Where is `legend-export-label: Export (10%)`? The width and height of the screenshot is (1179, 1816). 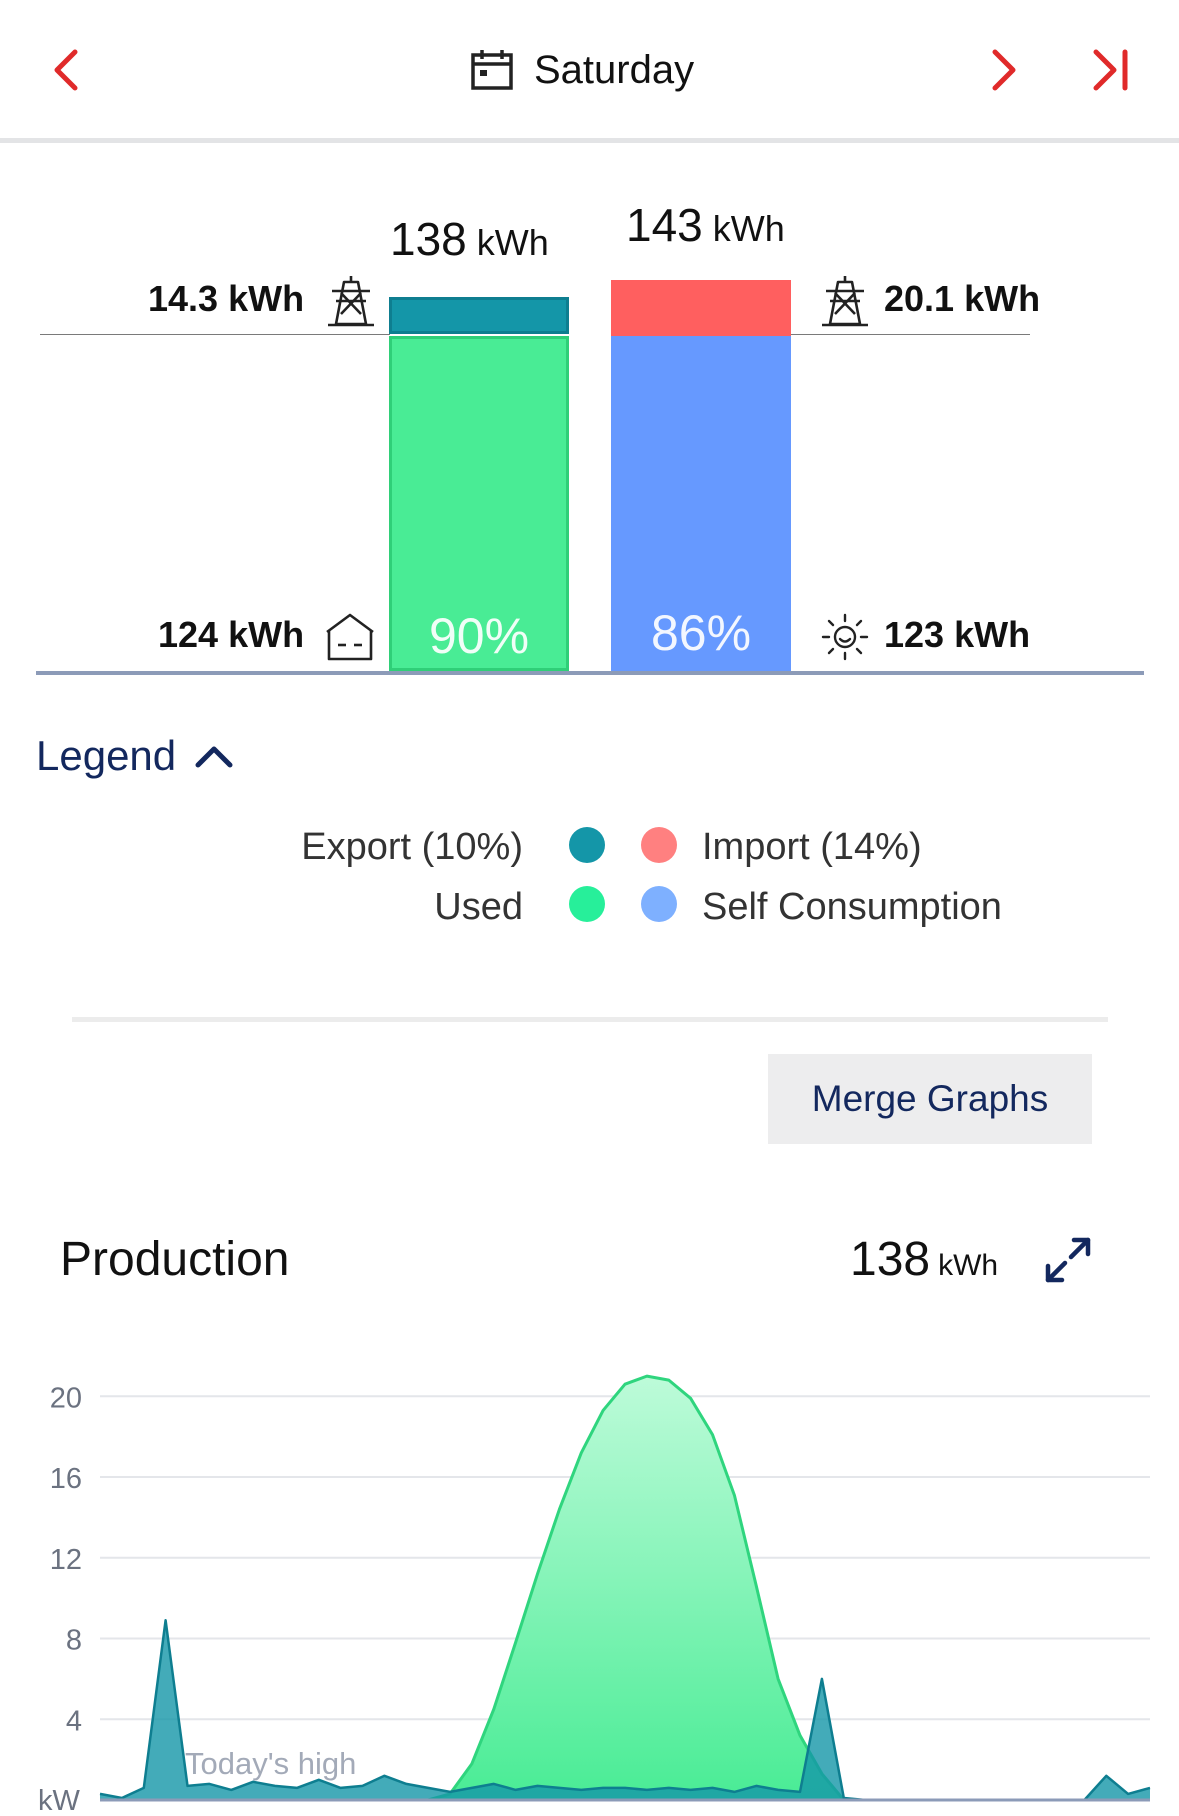 legend-export-label: Export (10%) is located at coordinates (412, 847).